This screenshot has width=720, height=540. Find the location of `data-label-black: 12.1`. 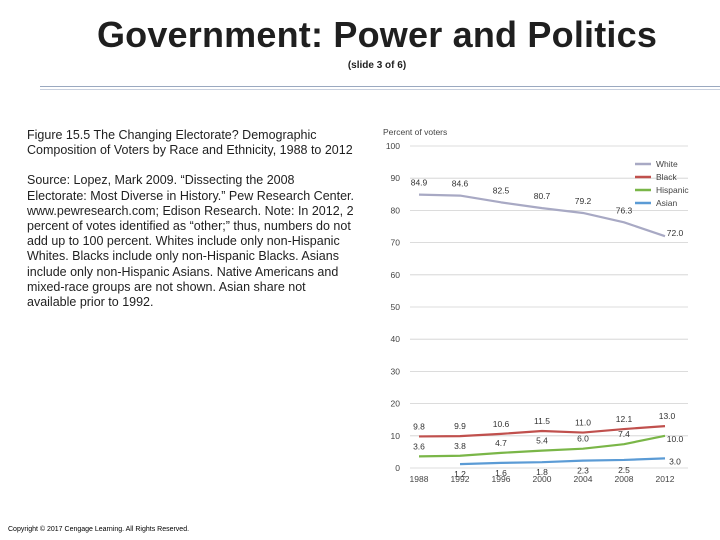

data-label-black: 12.1 is located at coordinates (624, 419).